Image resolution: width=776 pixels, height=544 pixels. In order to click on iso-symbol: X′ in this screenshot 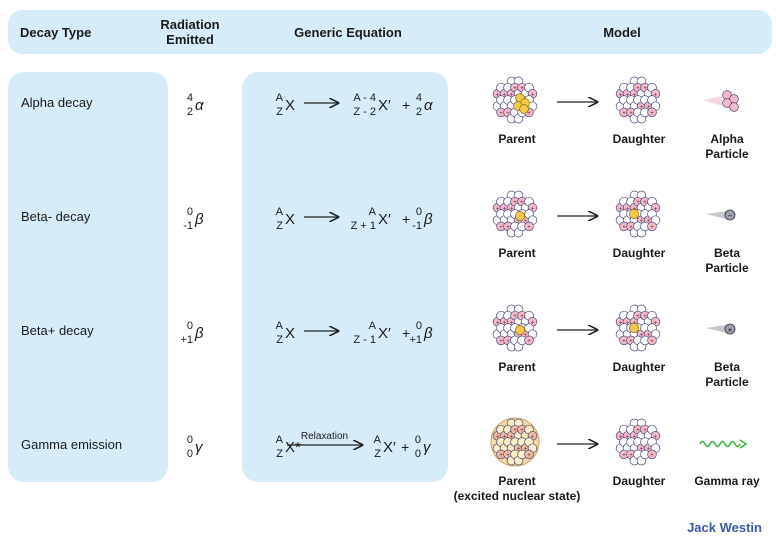, I will do `click(384, 333)`.